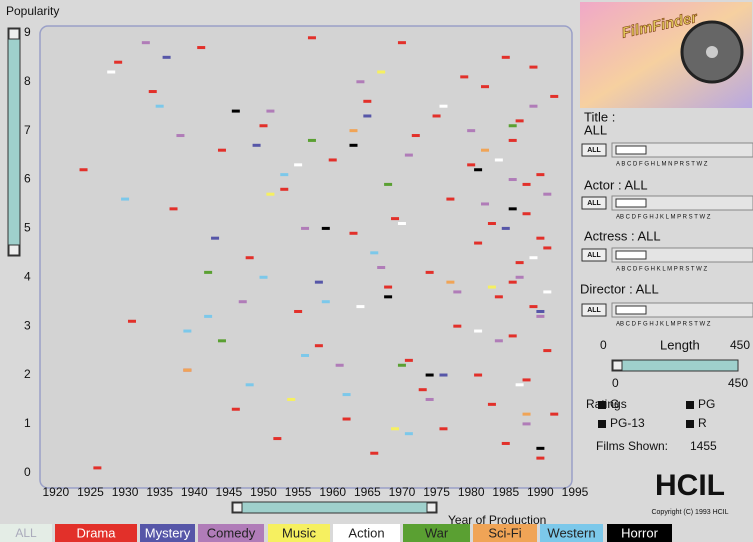  I want to click on length-slider, so click(675, 365).